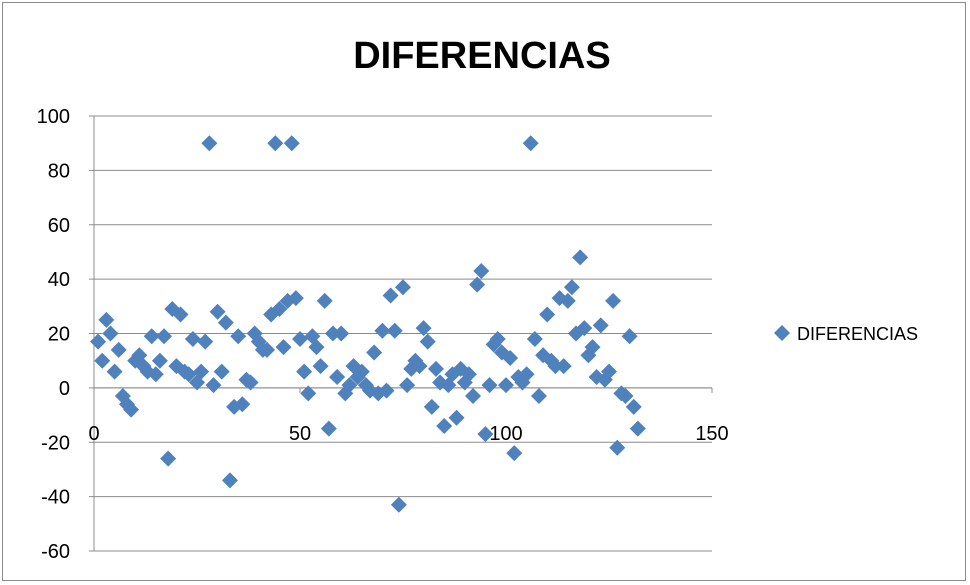 The image size is (970, 585). What do you see at coordinates (711, 434) in the screenshot?
I see `x-tick-label: 150` at bounding box center [711, 434].